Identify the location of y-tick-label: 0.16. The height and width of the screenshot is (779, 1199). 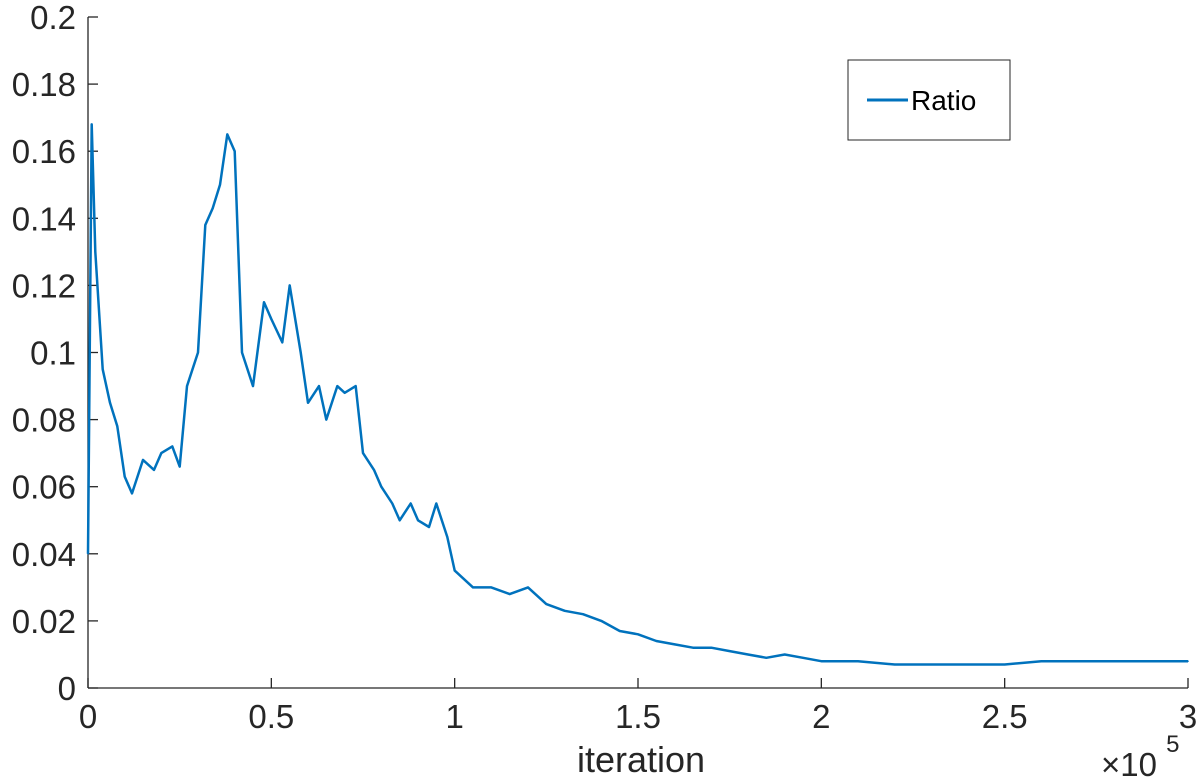
(44, 151).